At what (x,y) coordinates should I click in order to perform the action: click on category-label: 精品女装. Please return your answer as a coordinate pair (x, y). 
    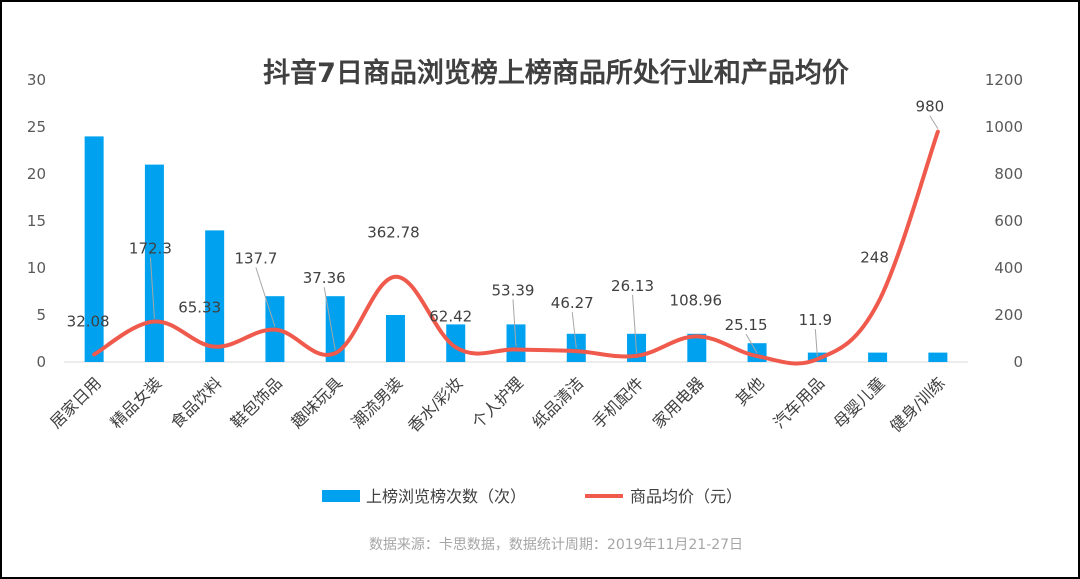
    Looking at the image, I should click on (136, 402).